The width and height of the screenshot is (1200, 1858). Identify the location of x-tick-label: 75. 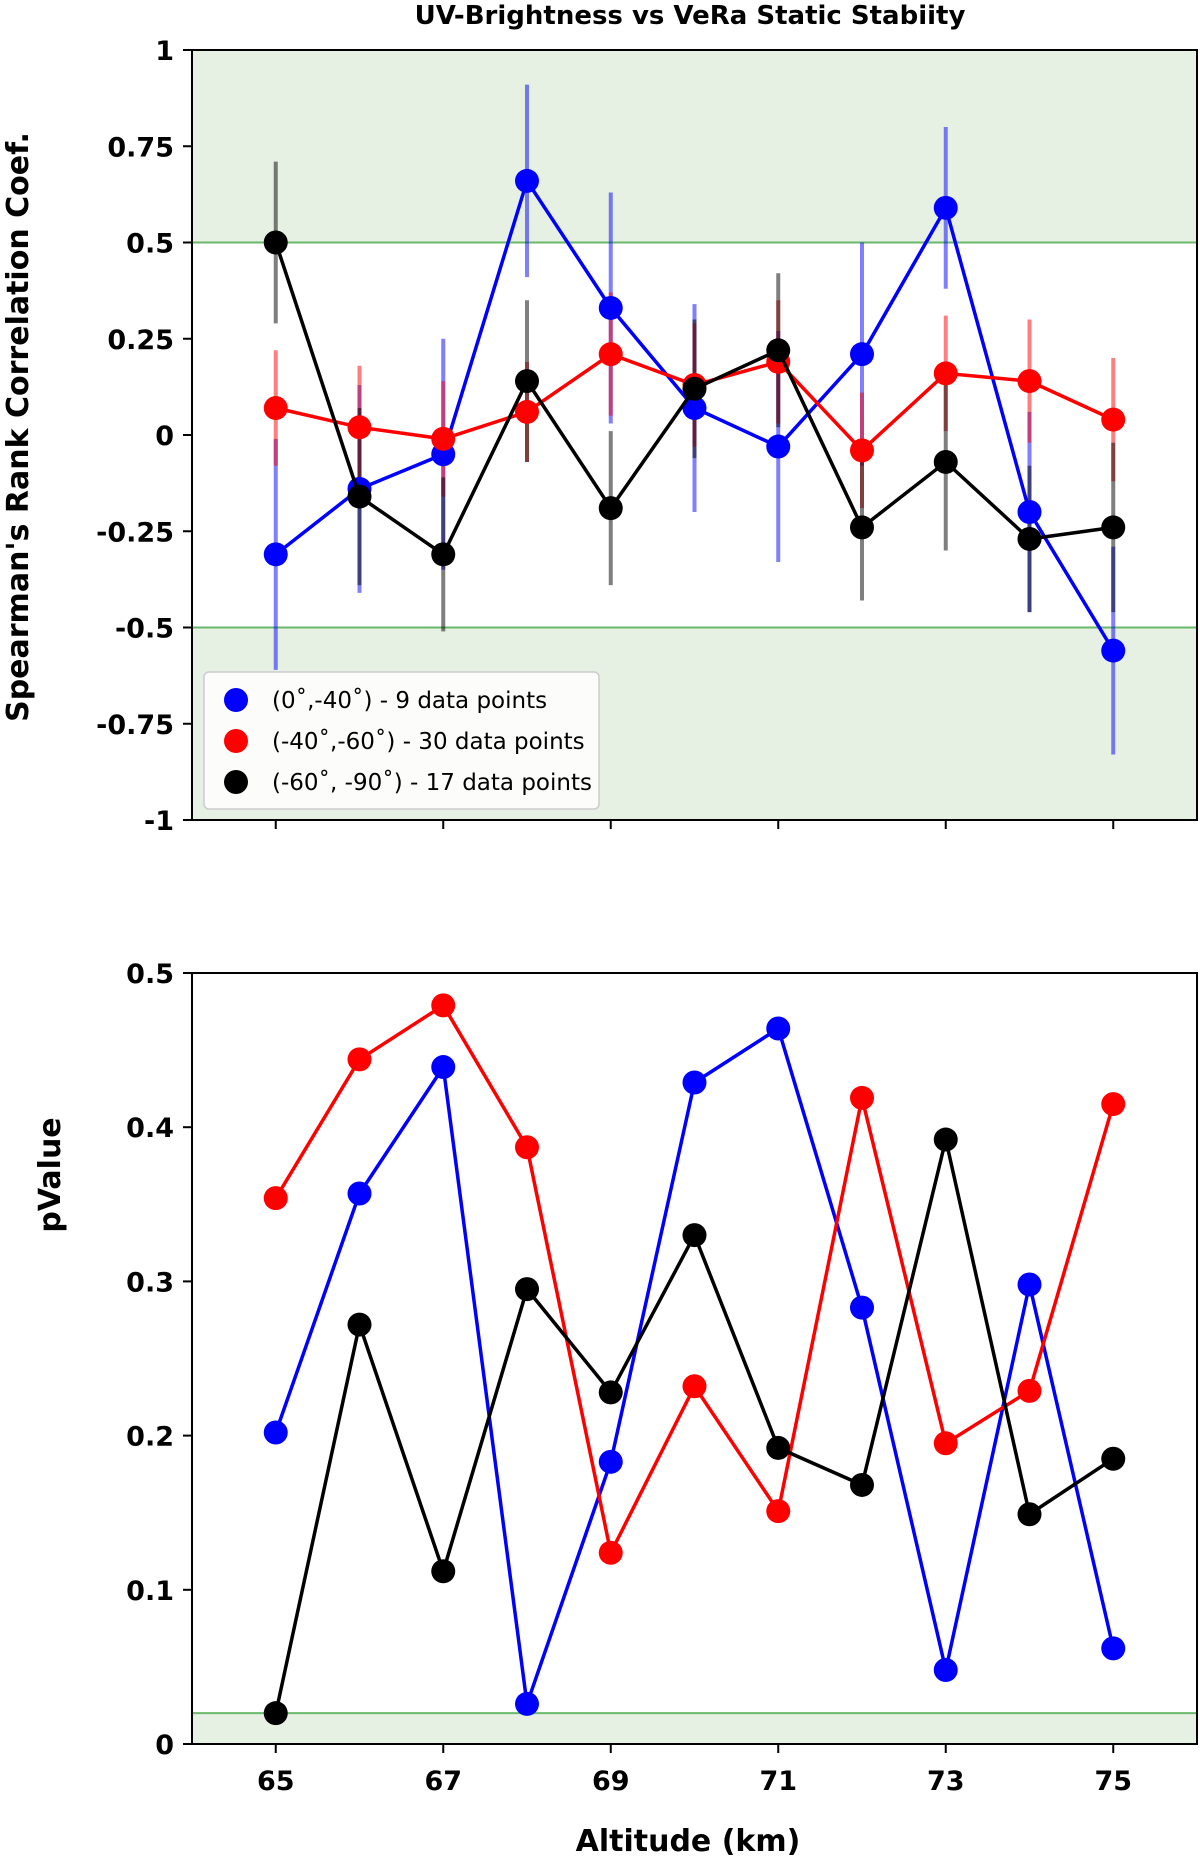
(1113, 1781).